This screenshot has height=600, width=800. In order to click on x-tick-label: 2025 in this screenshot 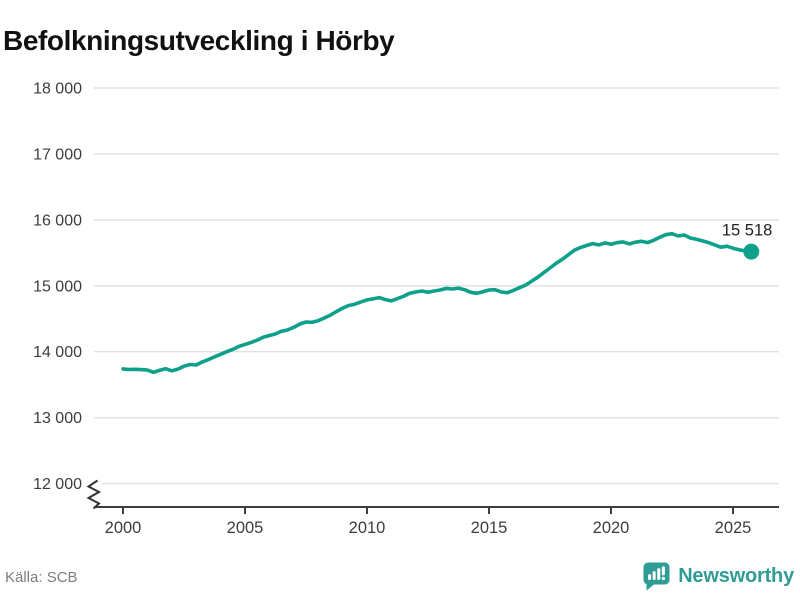, I will do `click(733, 528)`.